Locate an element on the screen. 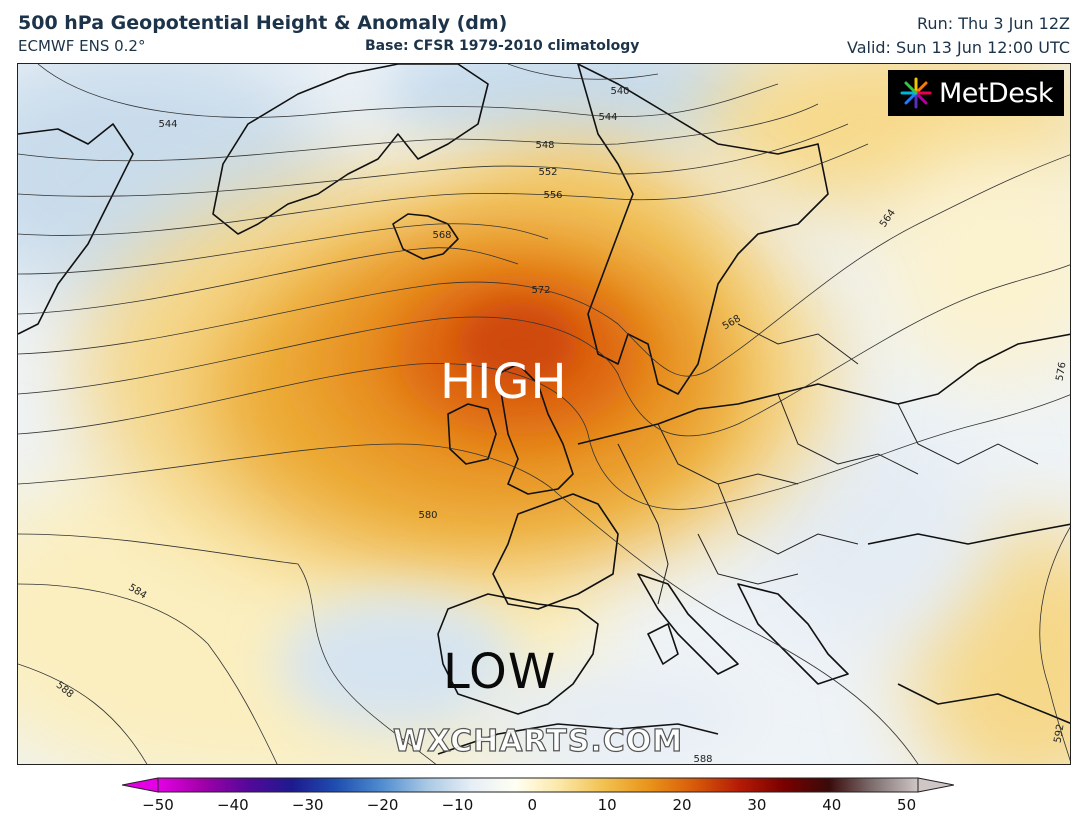 The width and height of the screenshot is (1088, 833). contour-label: 572 is located at coordinates (540, 290).